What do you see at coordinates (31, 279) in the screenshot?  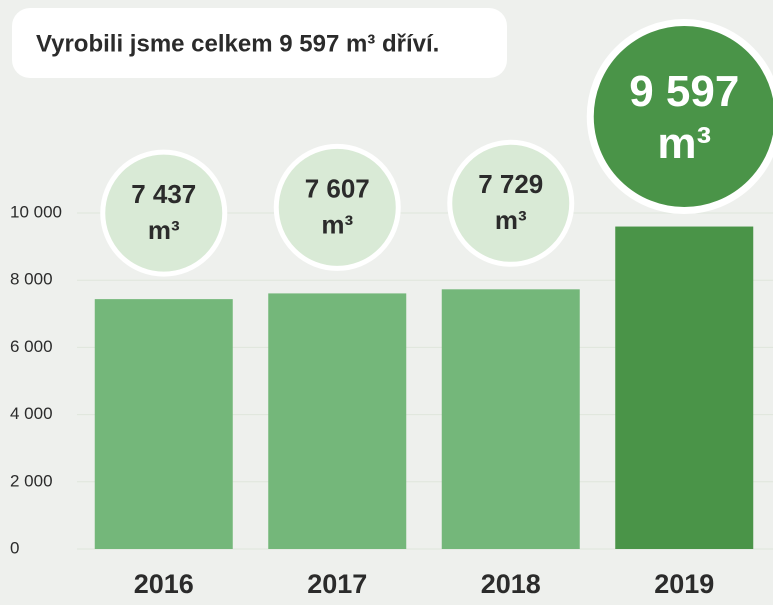 I see `y-tick-label: 8 000` at bounding box center [31, 279].